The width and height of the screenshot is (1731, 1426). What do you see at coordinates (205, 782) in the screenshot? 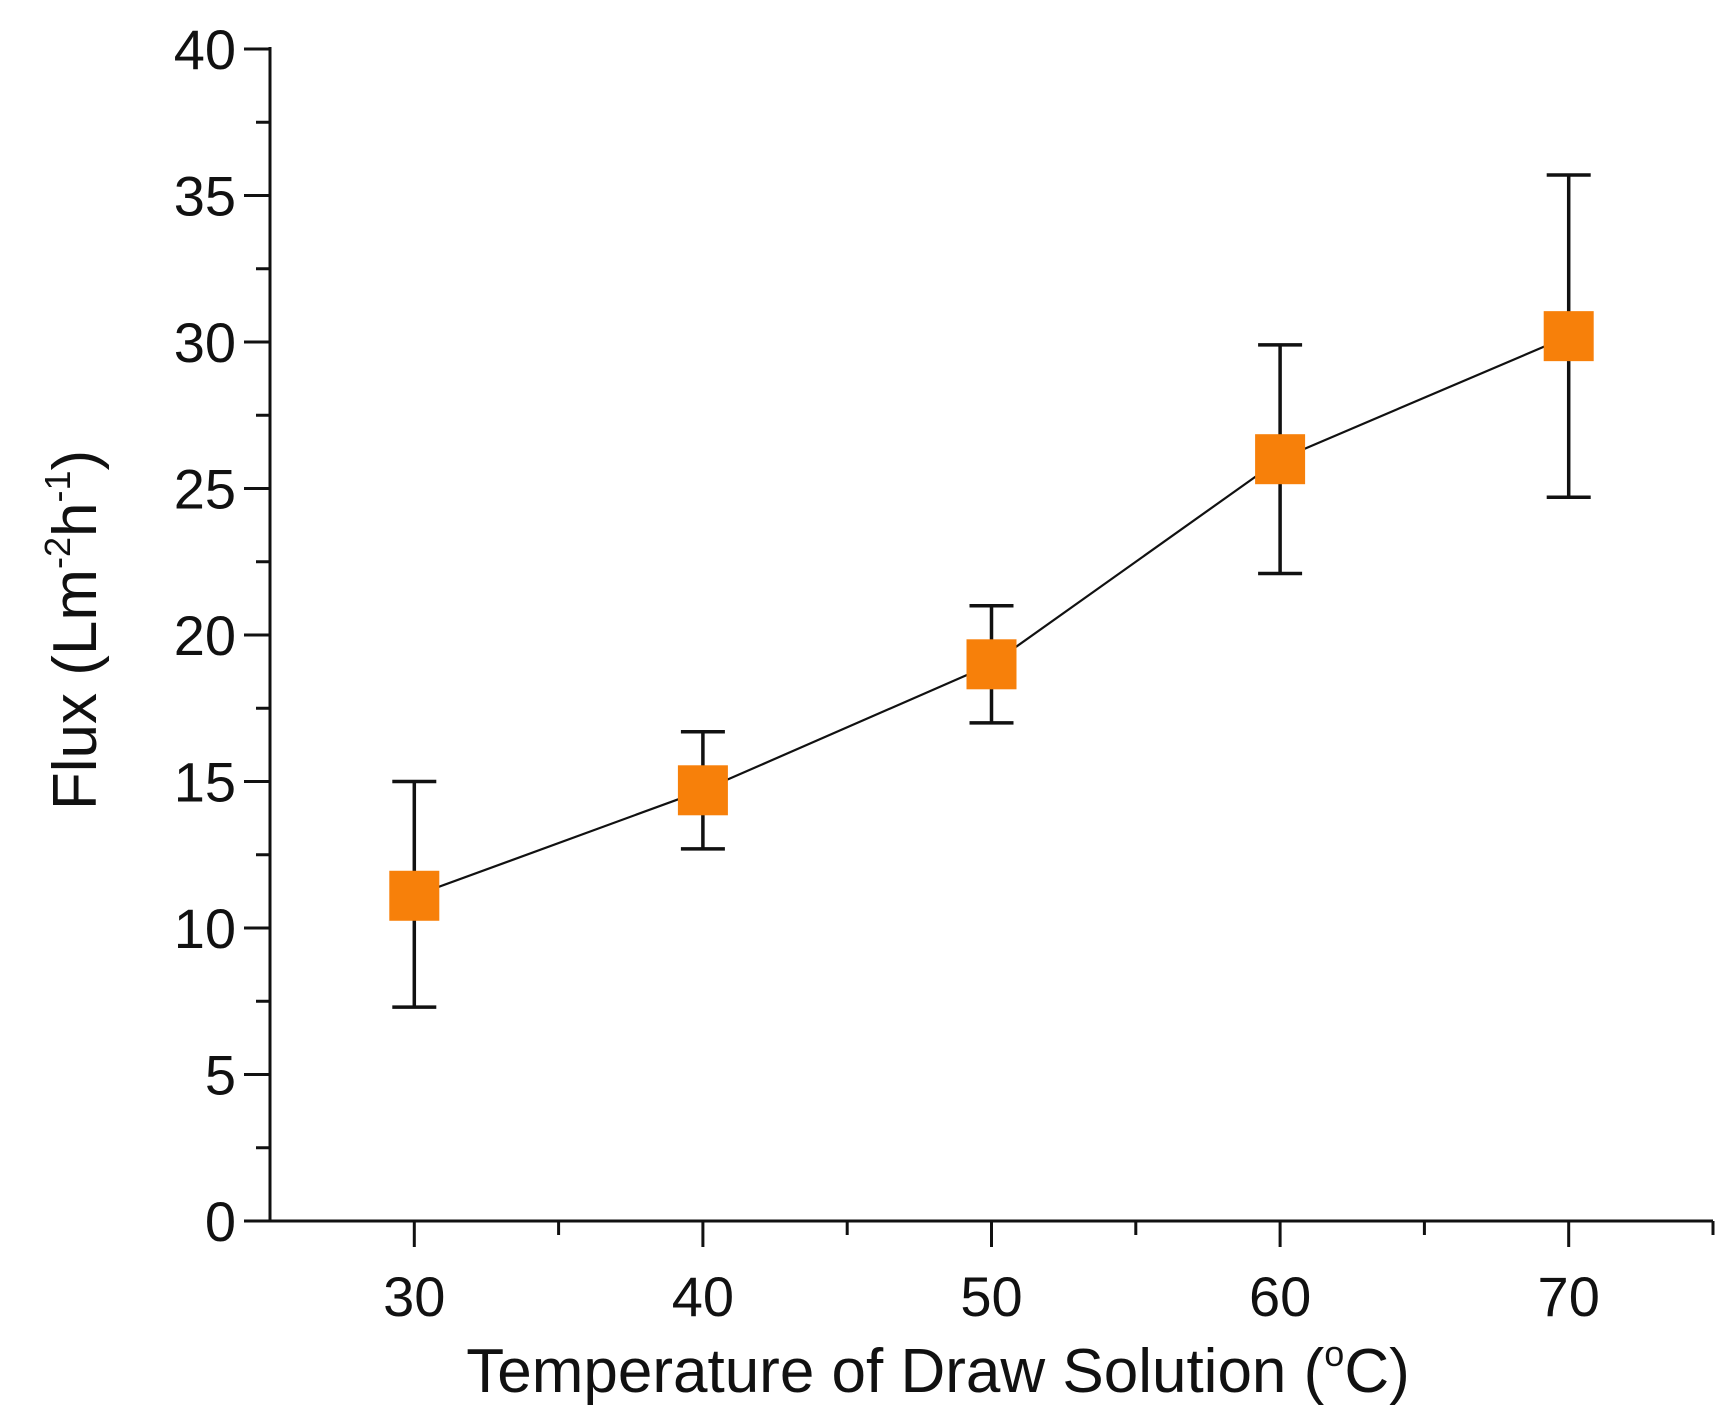
I see `y-tick-label-15: 15` at bounding box center [205, 782].